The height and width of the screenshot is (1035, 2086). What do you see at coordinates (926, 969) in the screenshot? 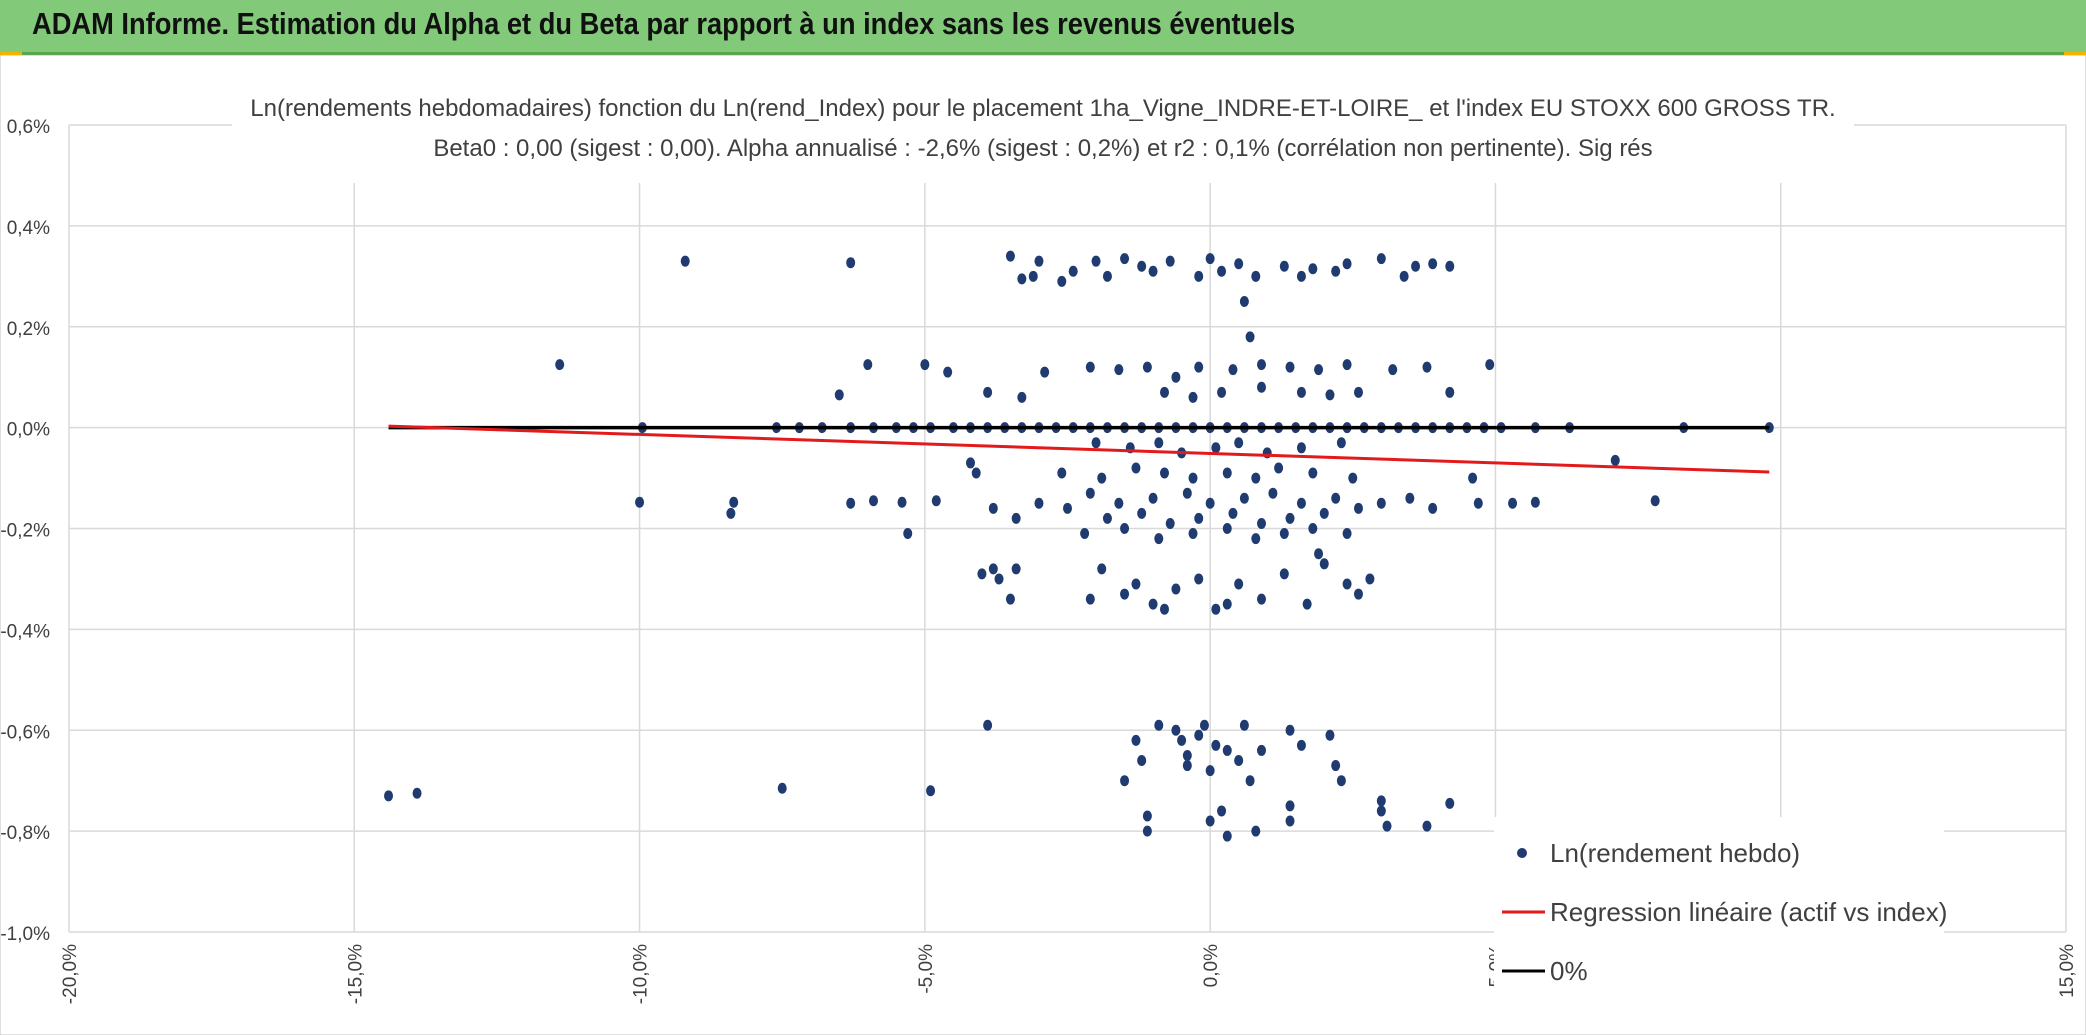
I see `x-tick-label: -5,0%` at bounding box center [926, 969].